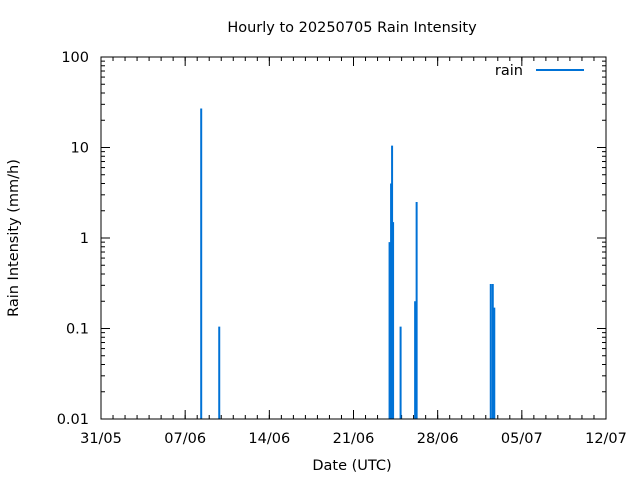 The height and width of the screenshot is (480, 640). I want to click on y-tick-label: 1, so click(84, 239).